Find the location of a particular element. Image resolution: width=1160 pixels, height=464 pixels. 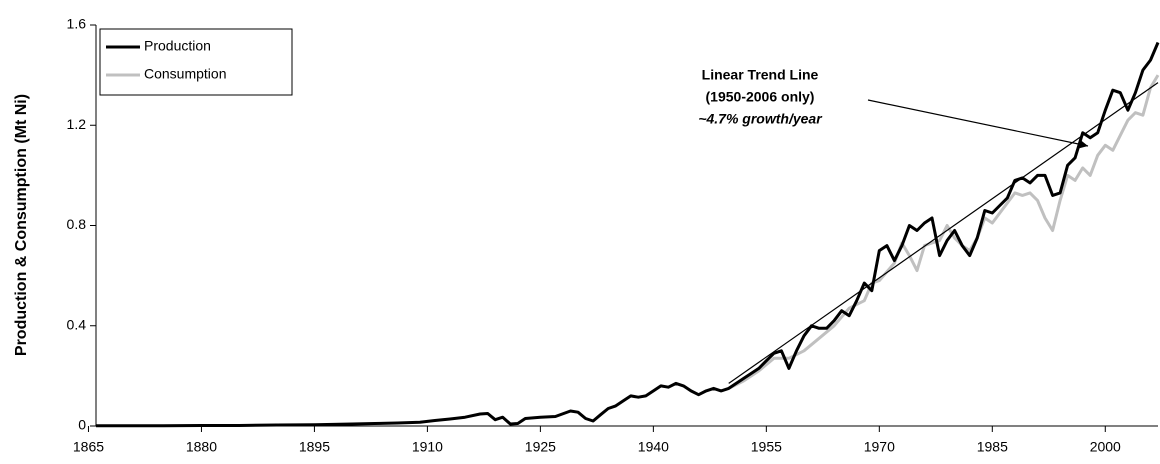

x-tick-label: 1985 is located at coordinates (992, 447).